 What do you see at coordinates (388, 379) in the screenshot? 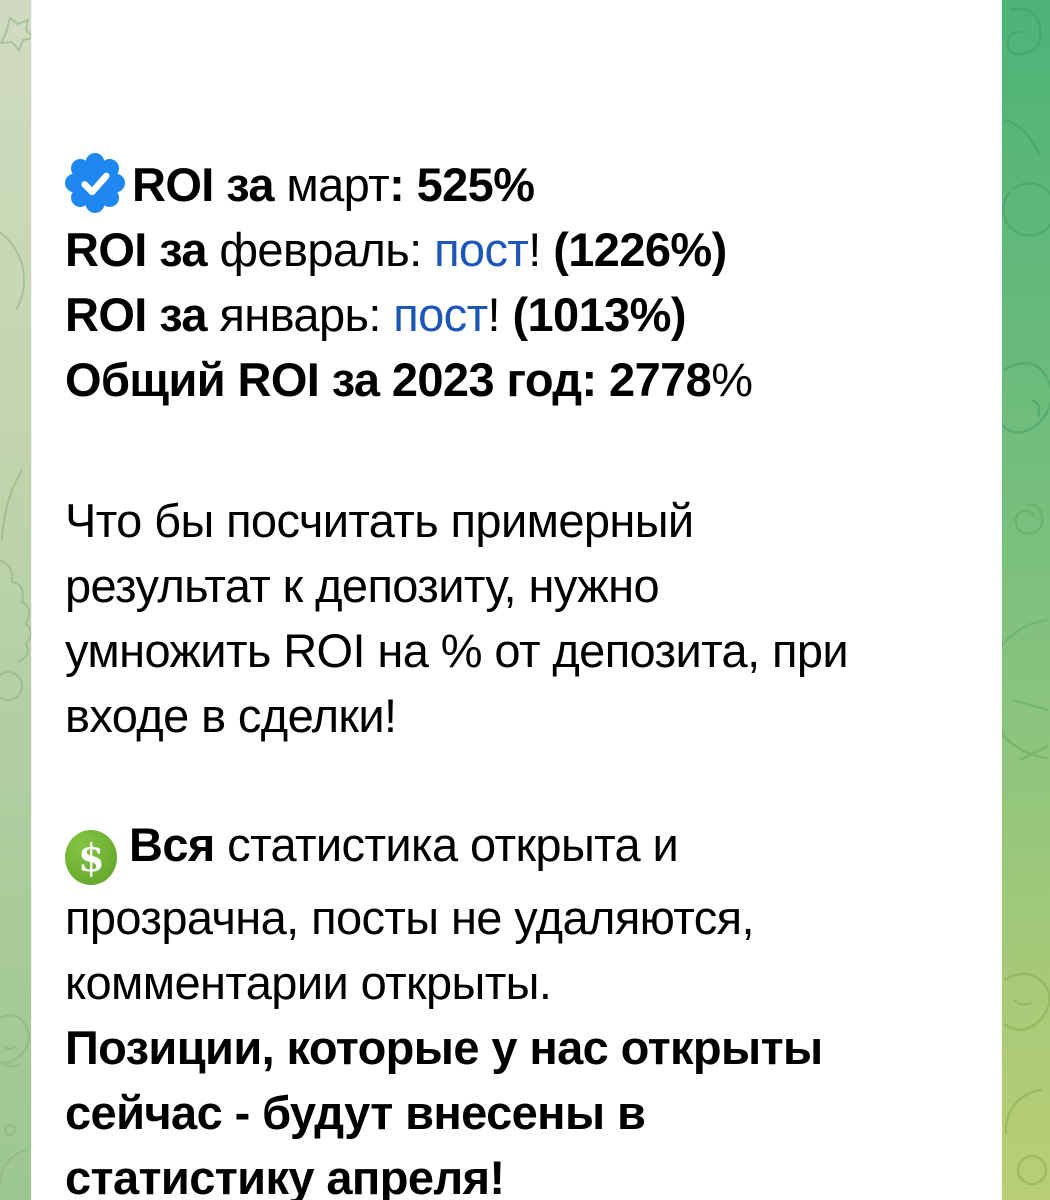
I see `roi-year-text: Общий ROI за 2023 год: 2778` at bounding box center [388, 379].